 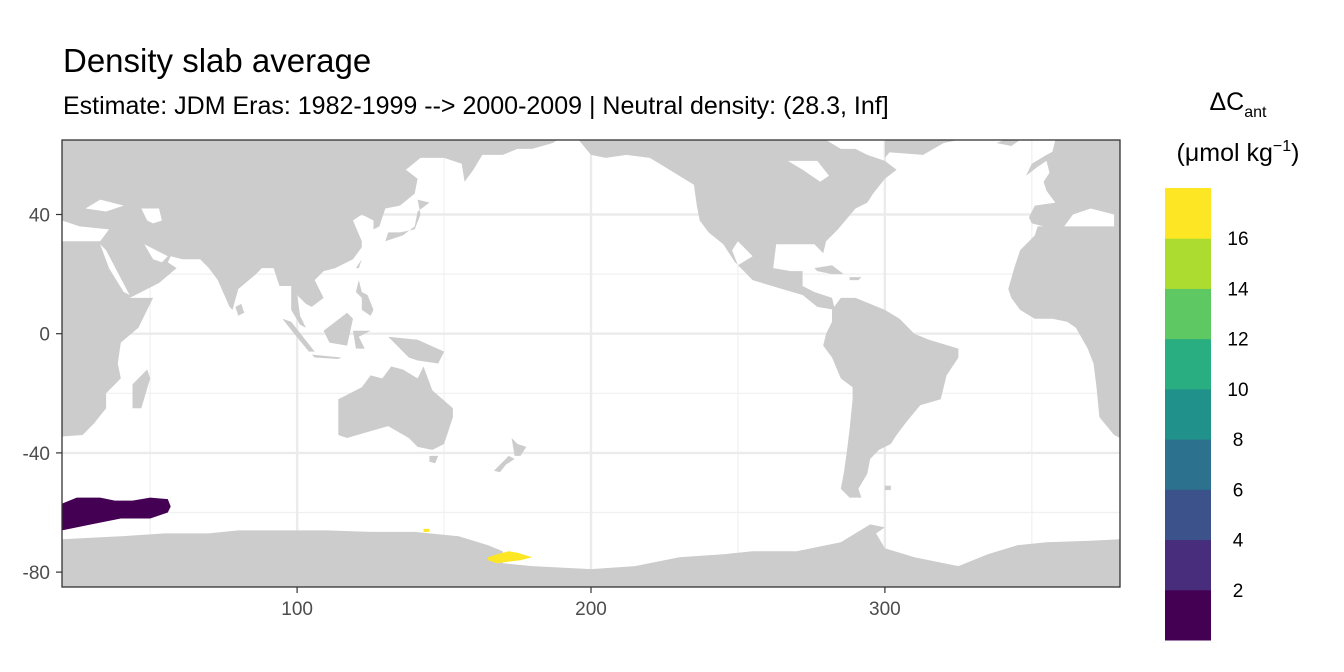 I want to click on land-sri-lanka, so click(x=240, y=309).